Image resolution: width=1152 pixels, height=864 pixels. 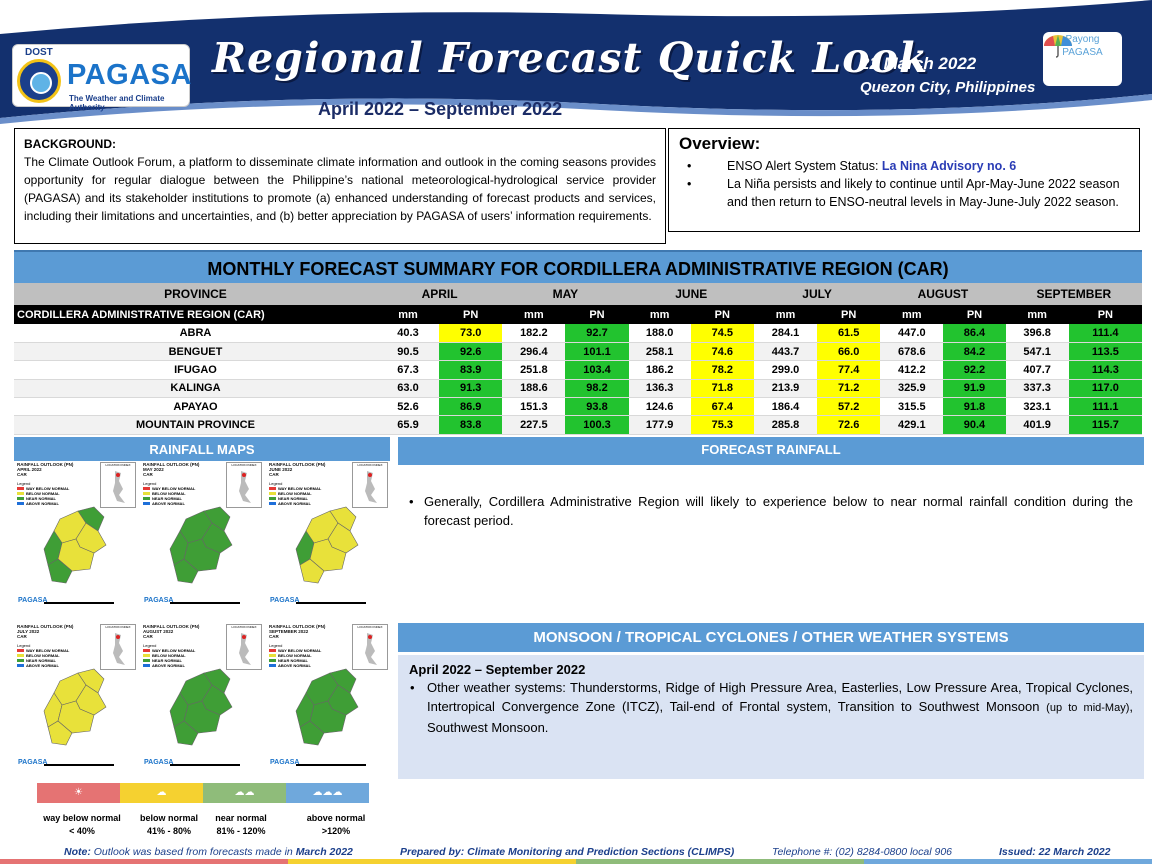 What do you see at coordinates (785, 370) in the screenshot?
I see `mm-cell: 299.0` at bounding box center [785, 370].